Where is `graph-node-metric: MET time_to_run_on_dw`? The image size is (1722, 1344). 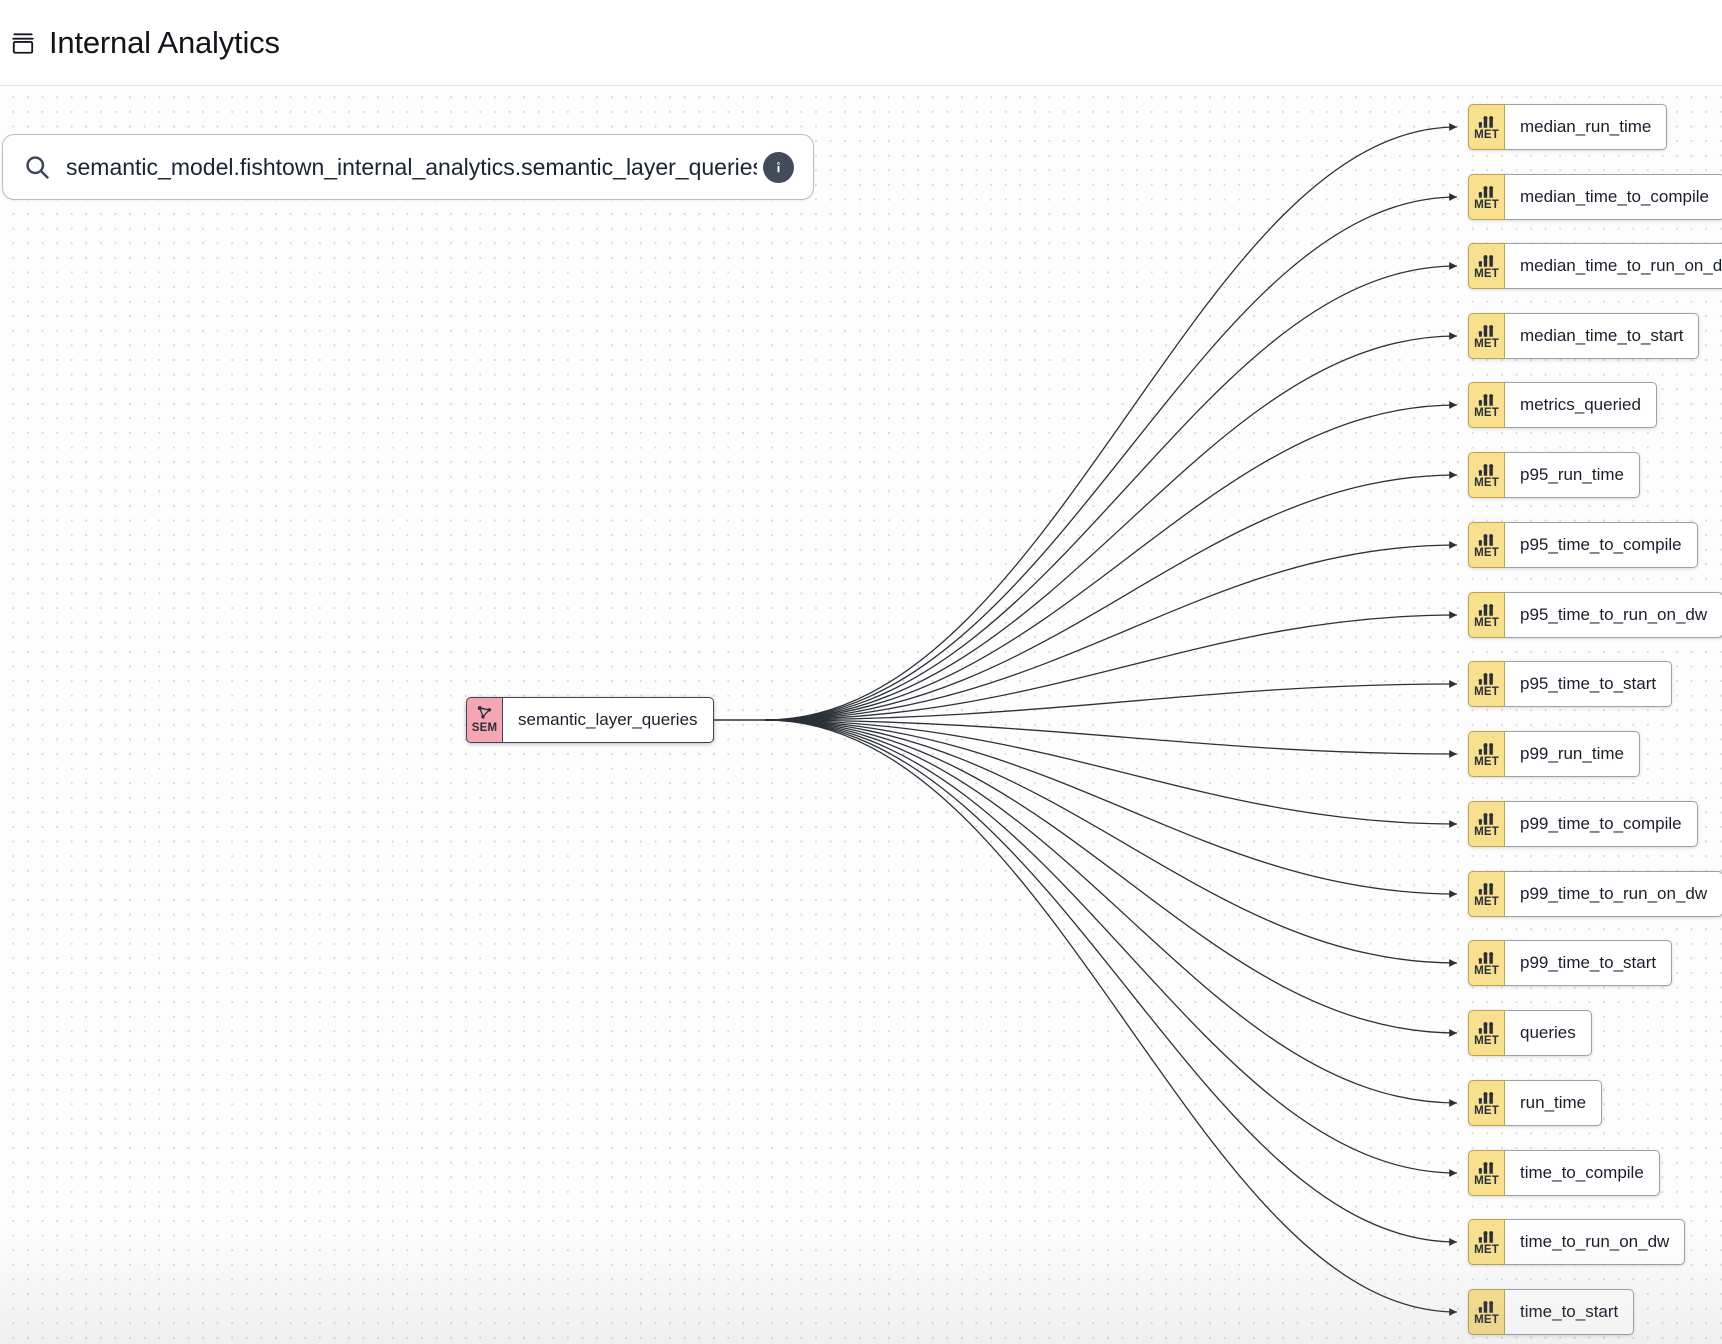
graph-node-metric: MET time_to_run_on_dw is located at coordinates (1577, 1242).